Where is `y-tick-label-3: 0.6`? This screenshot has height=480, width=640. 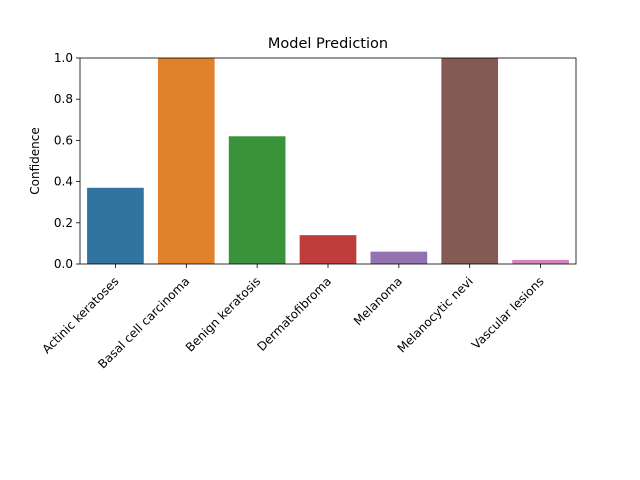
y-tick-label-3: 0.6 is located at coordinates (63, 140).